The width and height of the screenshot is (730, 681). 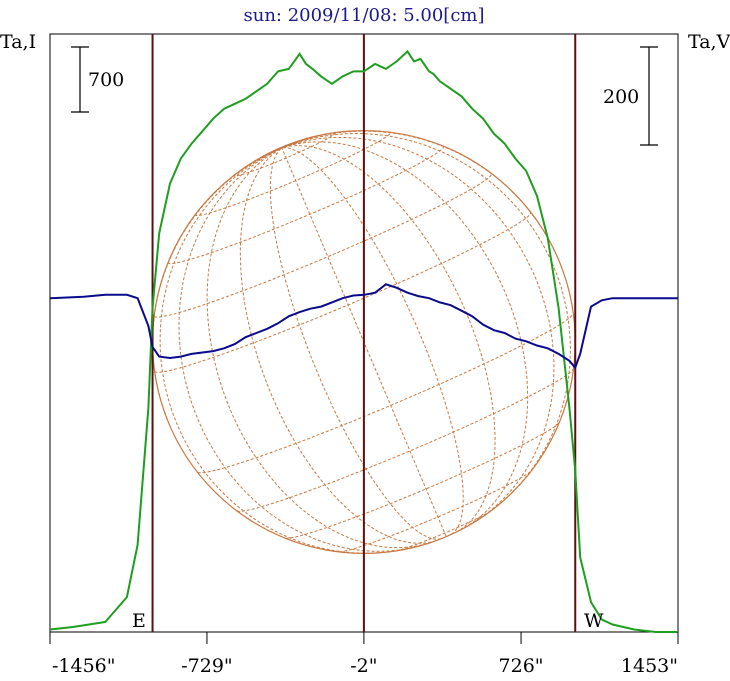 I want to click on left-axis-label: Ta,I, so click(x=18, y=42).